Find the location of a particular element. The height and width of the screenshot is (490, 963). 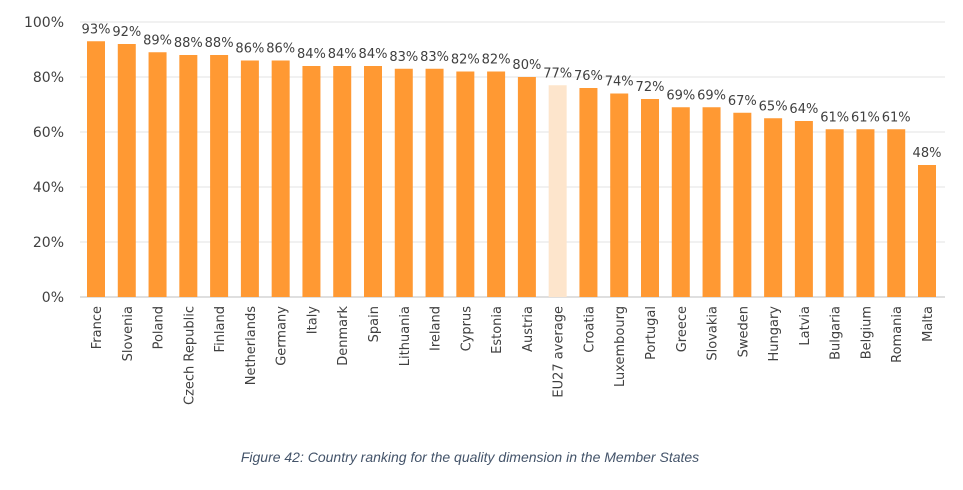

x-tick-label: Cyprus is located at coordinates (466, 329).